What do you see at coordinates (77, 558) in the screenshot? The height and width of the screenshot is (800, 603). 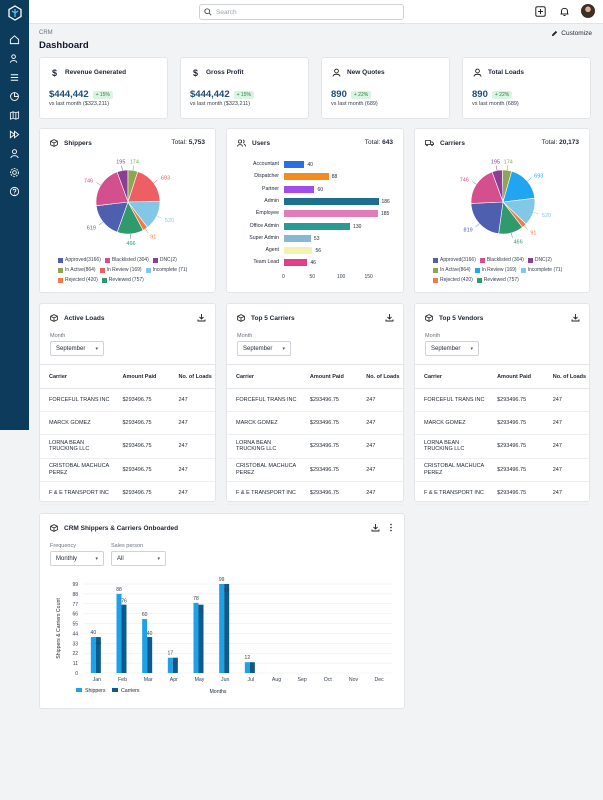 I see `frequency-select: Monthly ▾` at bounding box center [77, 558].